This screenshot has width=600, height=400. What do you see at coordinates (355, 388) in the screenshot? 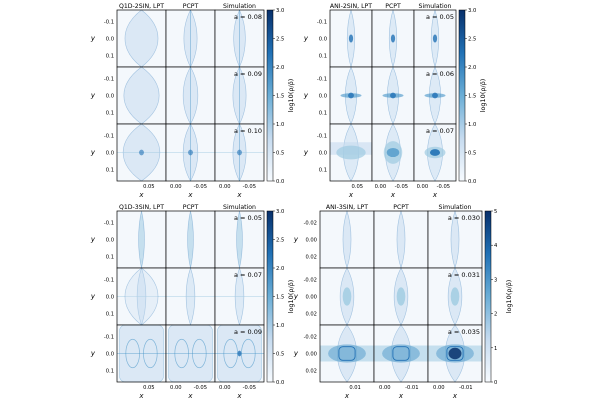
I see `x-tick-label: 0.01` at bounding box center [355, 388].